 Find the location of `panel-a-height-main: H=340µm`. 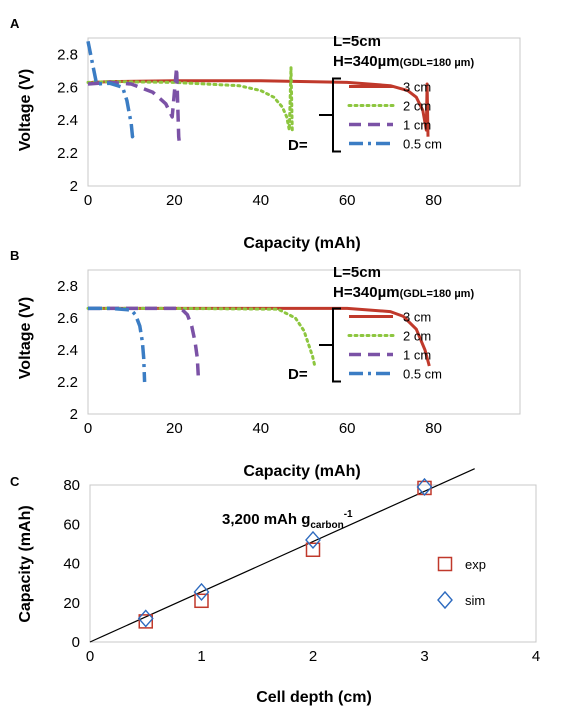

panel-a-height-main: H=340µm is located at coordinates (366, 61).